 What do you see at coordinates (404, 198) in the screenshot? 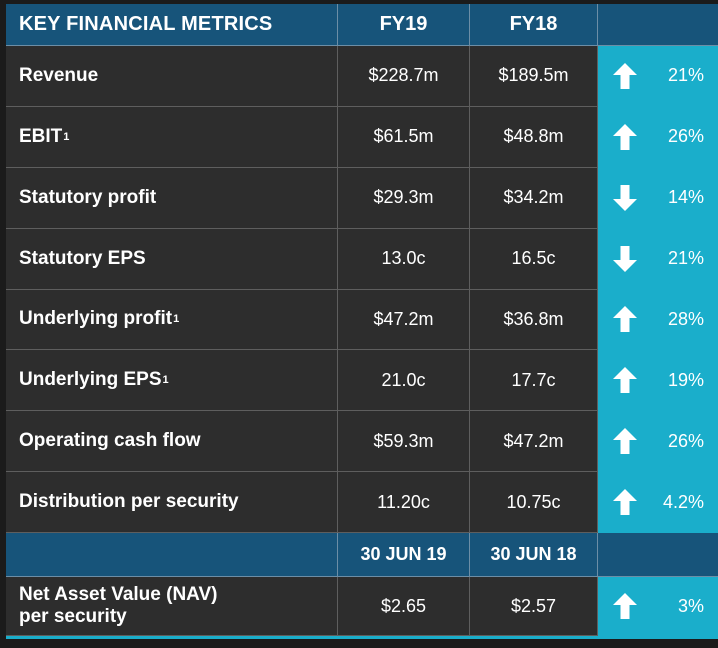
I see `row-value-fy19: $29.3m` at bounding box center [404, 198].